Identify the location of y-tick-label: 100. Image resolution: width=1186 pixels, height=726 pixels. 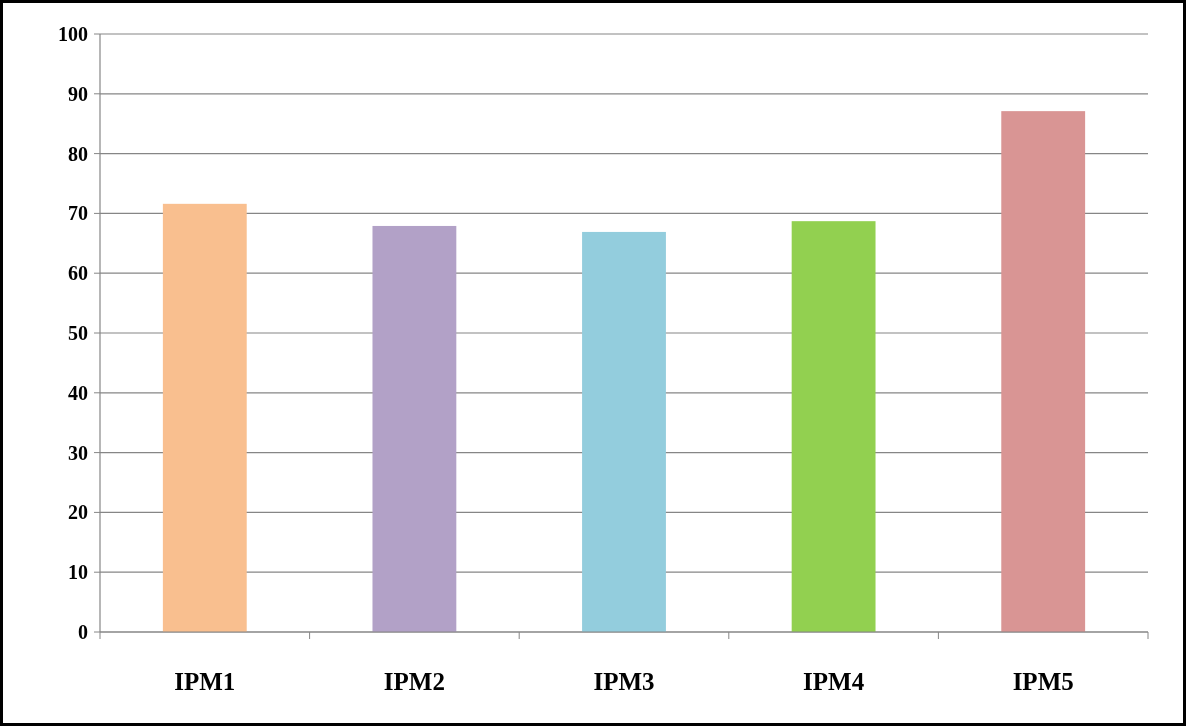
(73, 34).